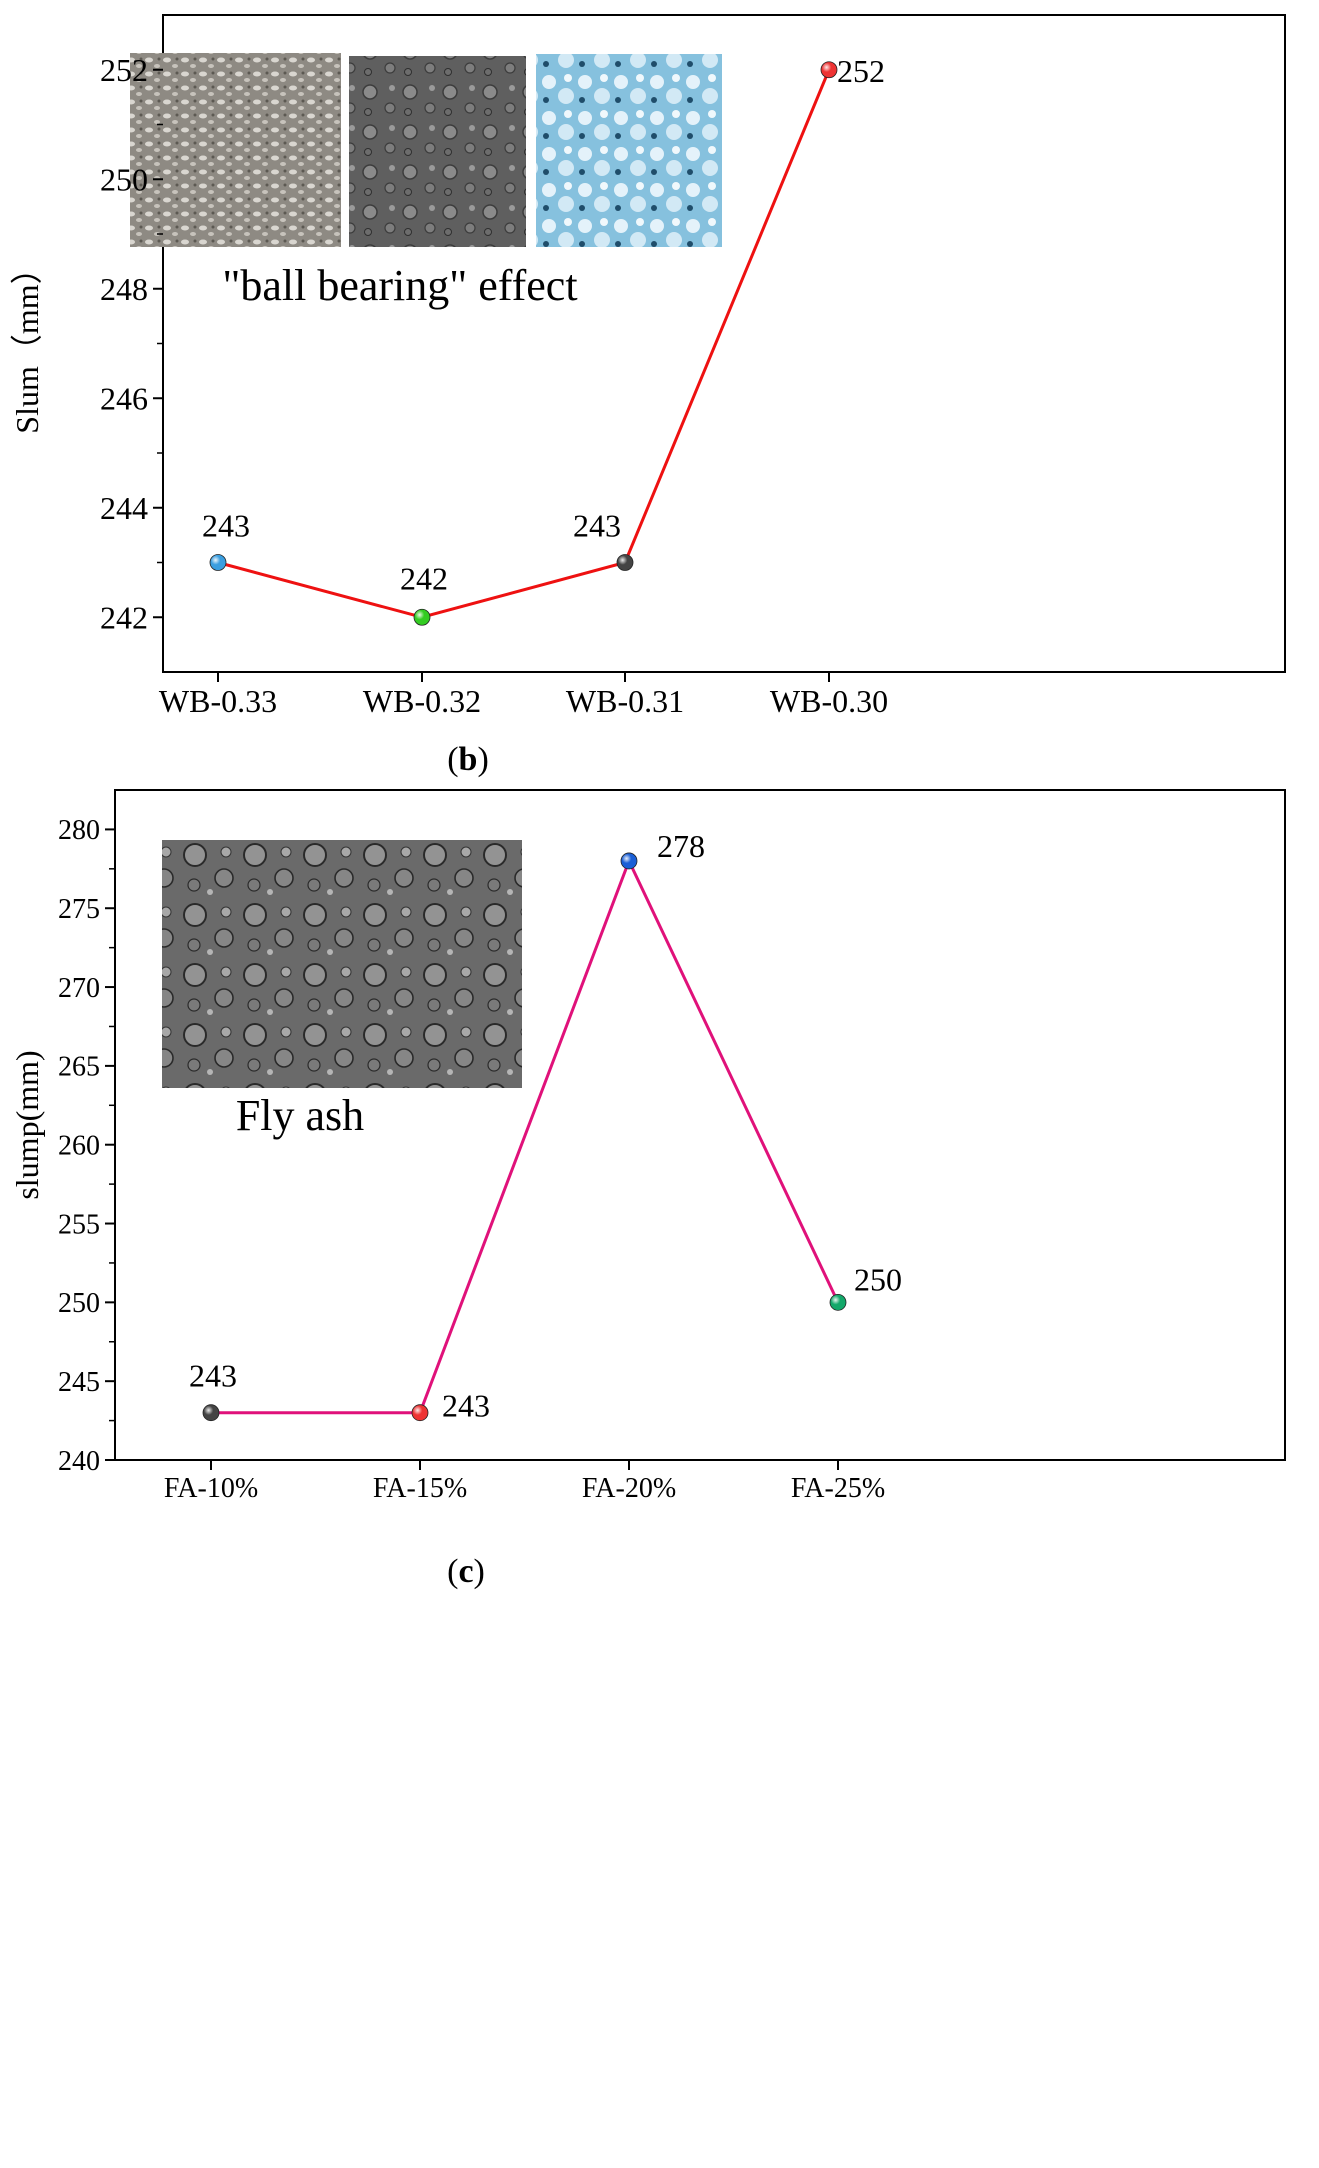 The height and width of the screenshot is (2168, 1319). Describe the element at coordinates (124, 289) in the screenshot. I see `y-tick-label: 248` at that location.